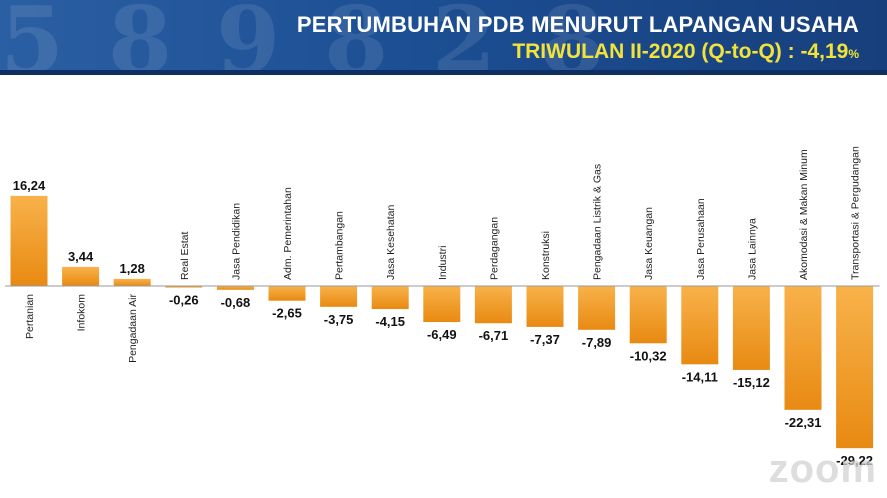  I want to click on page-subtitle: TRIWULAN II-2020 (Q-to-Q) : -4,19%, so click(685, 52).